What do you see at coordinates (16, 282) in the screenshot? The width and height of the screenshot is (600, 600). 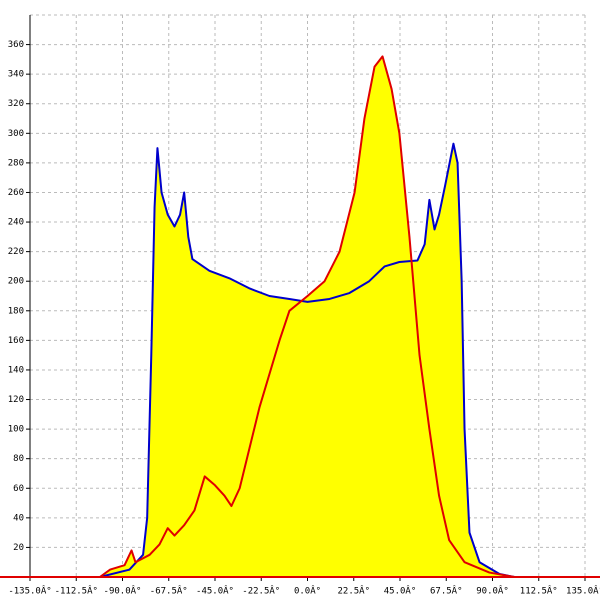 I see `y-tick-label: 200` at bounding box center [16, 282].